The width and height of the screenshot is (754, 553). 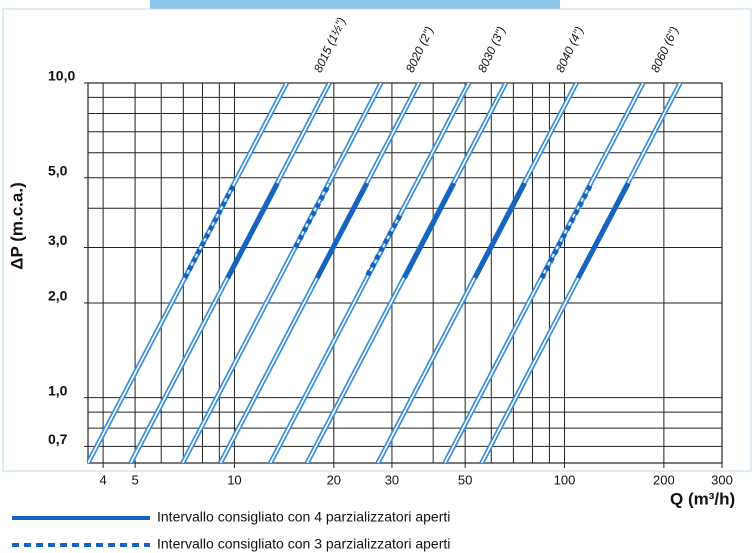 I want to click on model-label: 8020 (2"), so click(x=419, y=49).